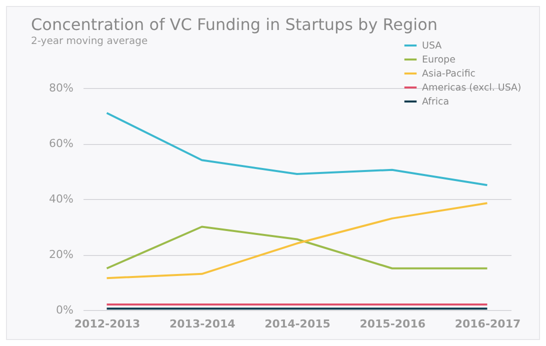 Image resolution: width=546 pixels, height=346 pixels. Describe the element at coordinates (436, 102) in the screenshot. I see `legend-label: Africa` at that location.